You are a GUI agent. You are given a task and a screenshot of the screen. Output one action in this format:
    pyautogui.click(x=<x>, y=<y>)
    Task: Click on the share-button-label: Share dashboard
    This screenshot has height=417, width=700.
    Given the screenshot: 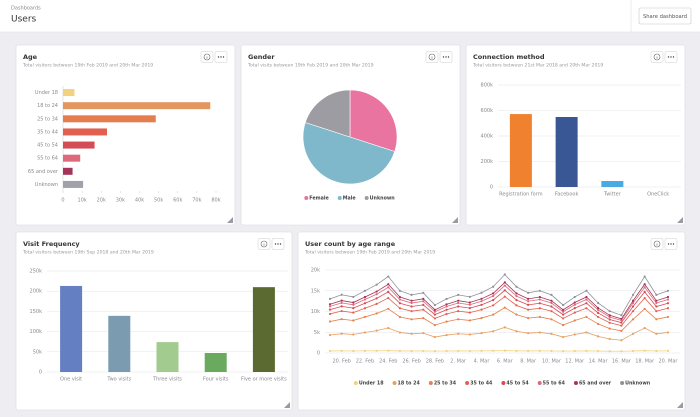 What is the action you would take?
    pyautogui.click(x=665, y=17)
    